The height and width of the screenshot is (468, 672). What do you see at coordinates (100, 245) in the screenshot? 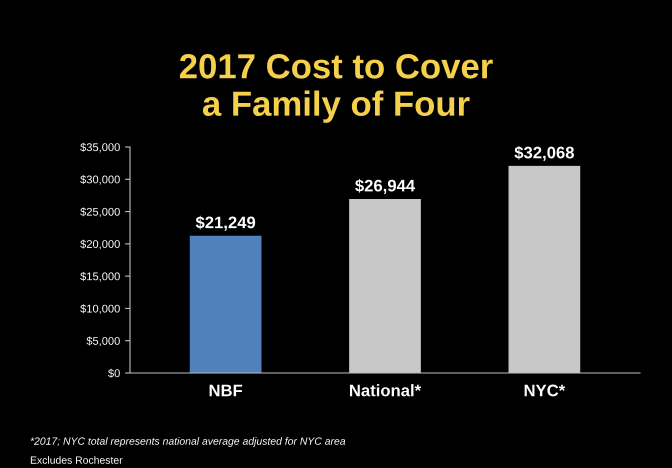
I see `y-tick-label: $20,000` at bounding box center [100, 245].